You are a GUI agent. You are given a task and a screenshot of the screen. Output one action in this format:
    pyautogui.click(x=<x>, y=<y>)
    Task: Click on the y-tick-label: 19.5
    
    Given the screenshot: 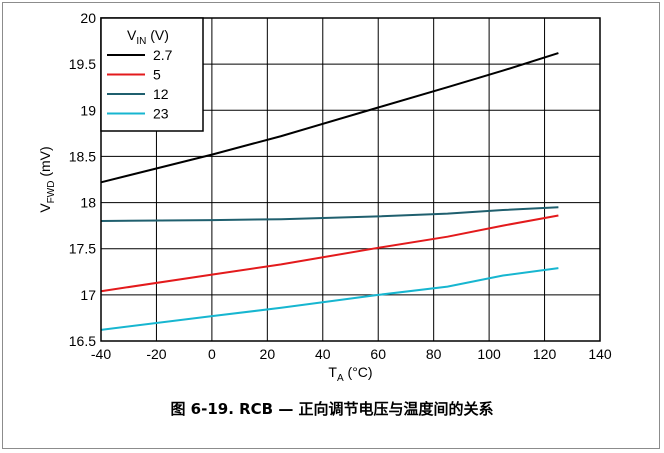 What is the action you would take?
    pyautogui.click(x=82, y=64)
    